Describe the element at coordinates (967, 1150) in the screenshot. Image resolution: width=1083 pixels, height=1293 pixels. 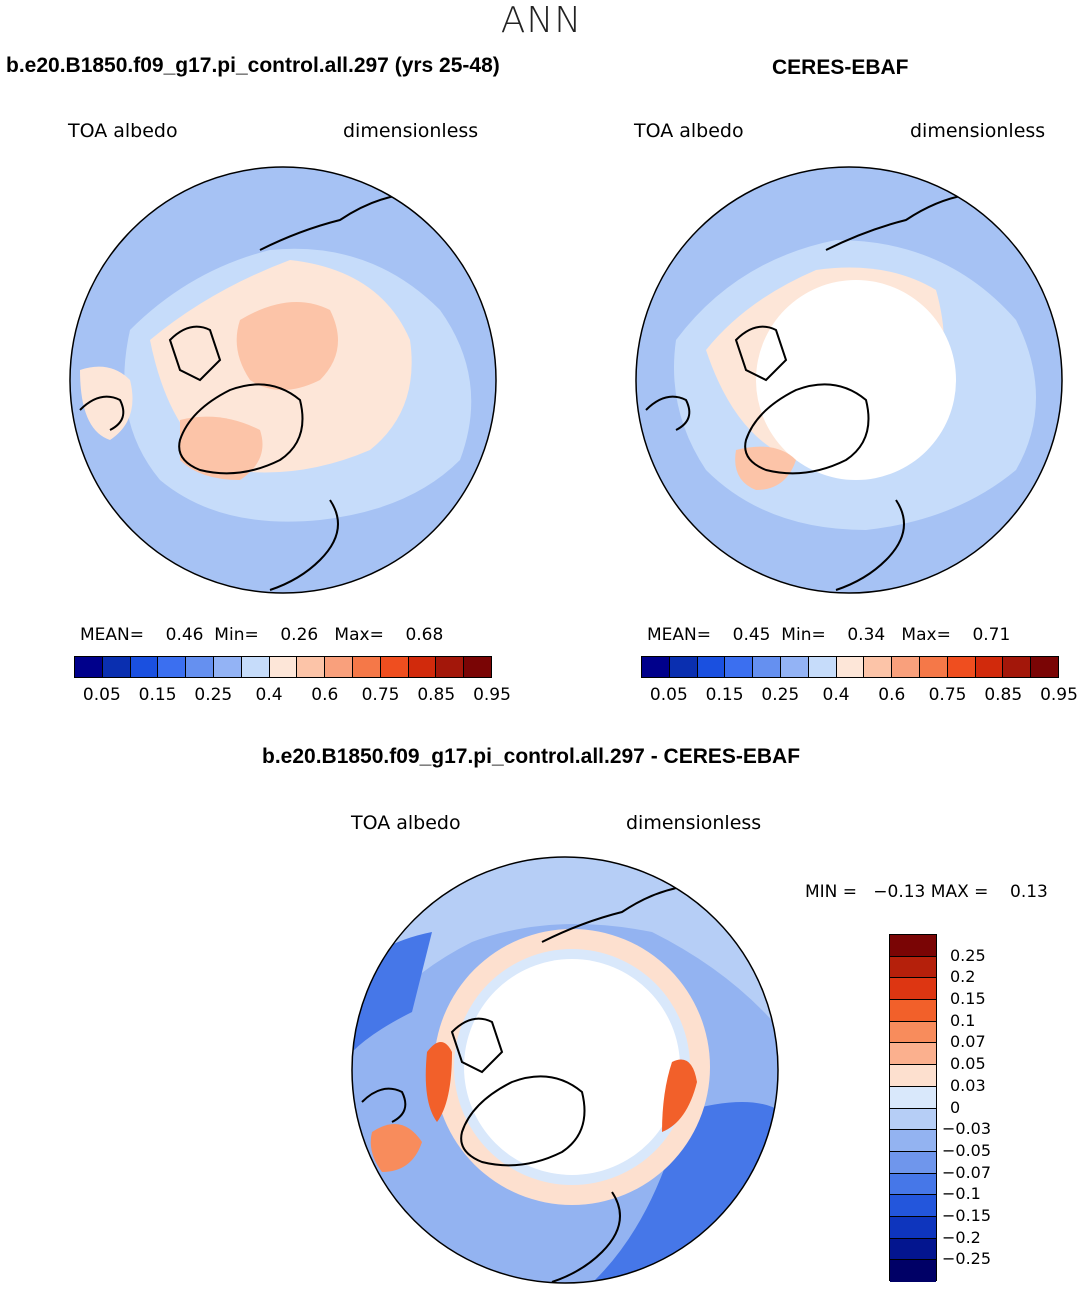
I see `colorbar-tick-label: −0.05` at that location.